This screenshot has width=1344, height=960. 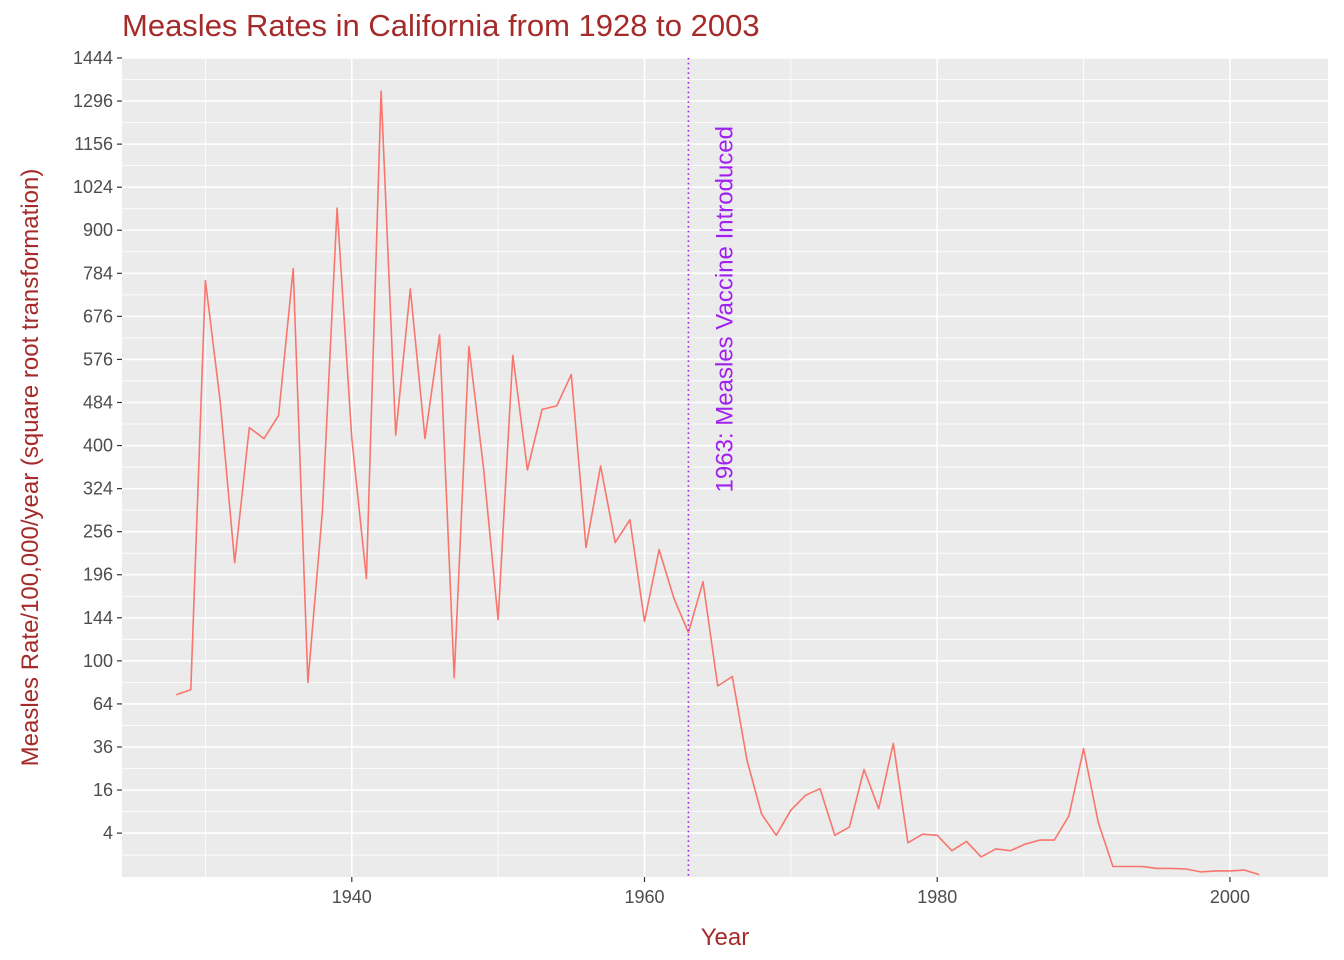 I want to click on y-tick-label: 676, so click(x=98, y=316).